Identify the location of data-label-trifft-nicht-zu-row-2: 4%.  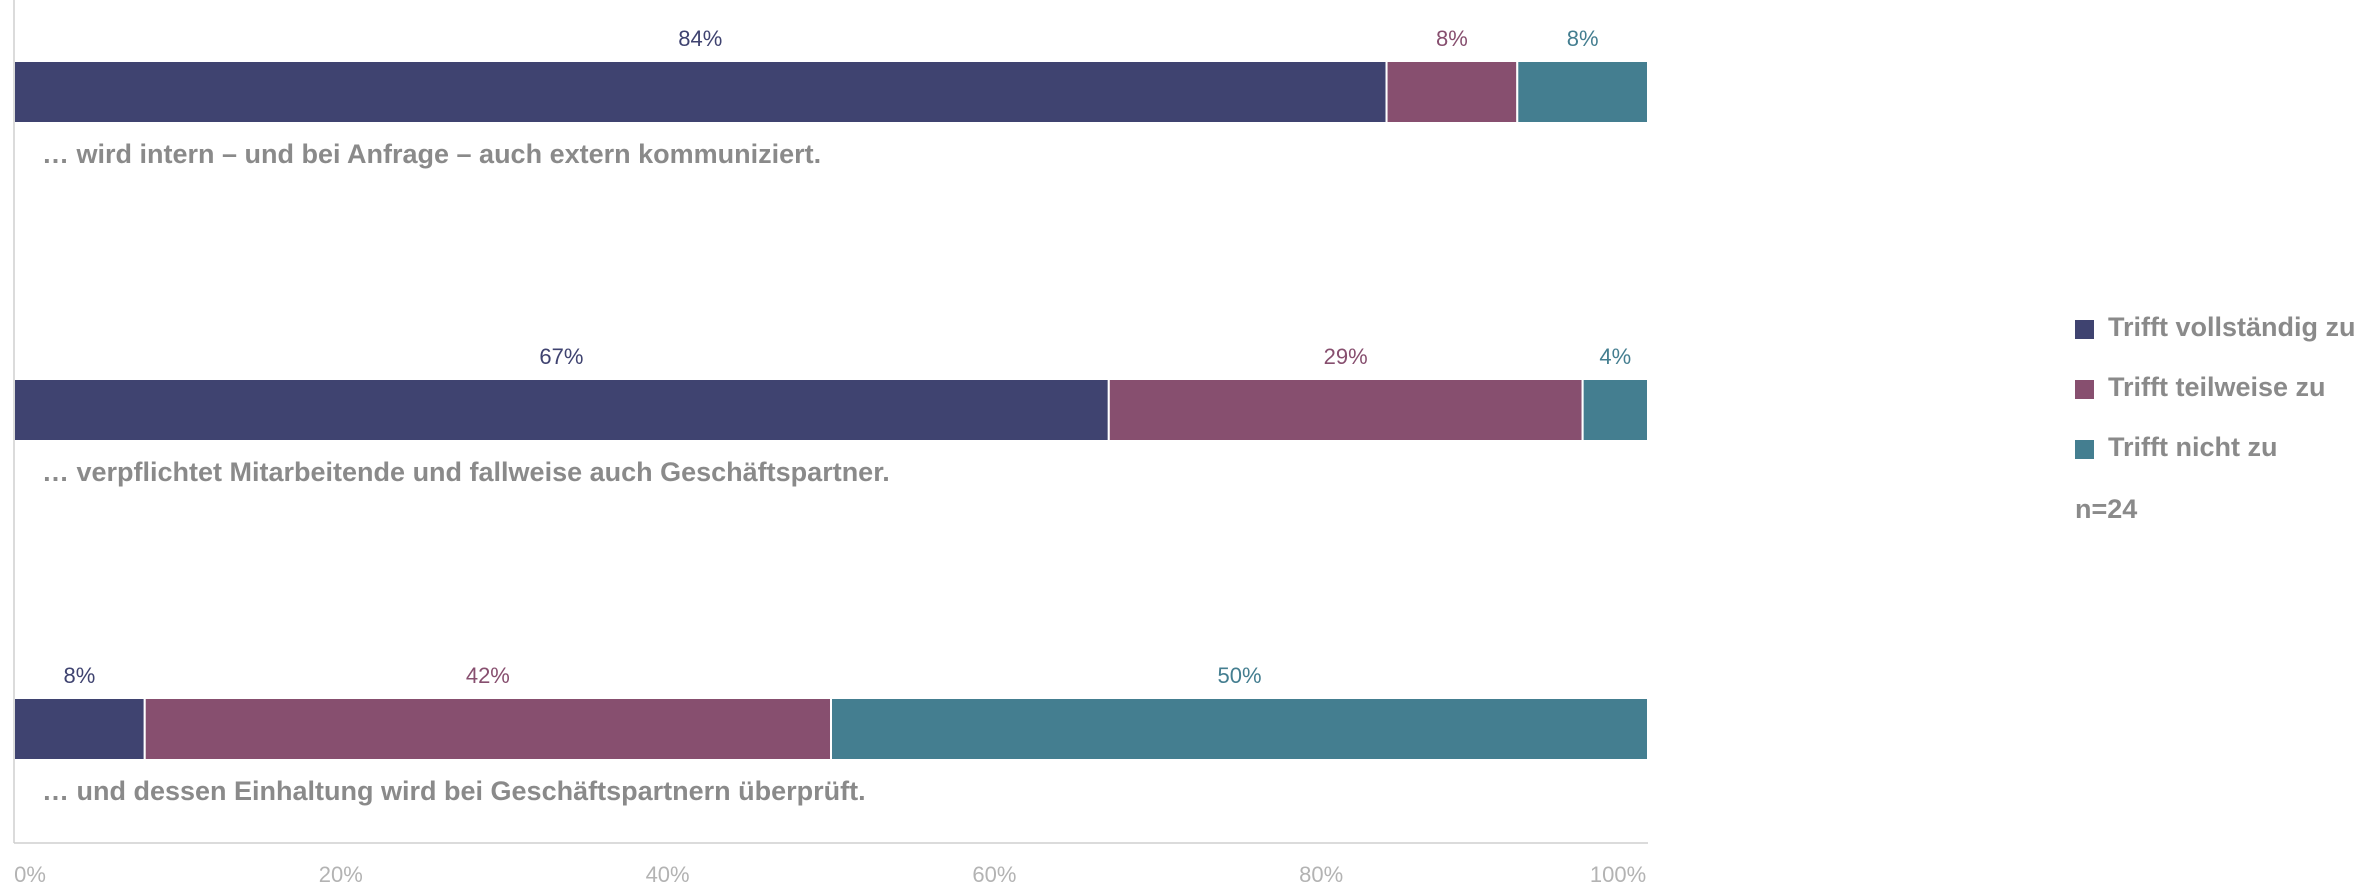
(1615, 356).